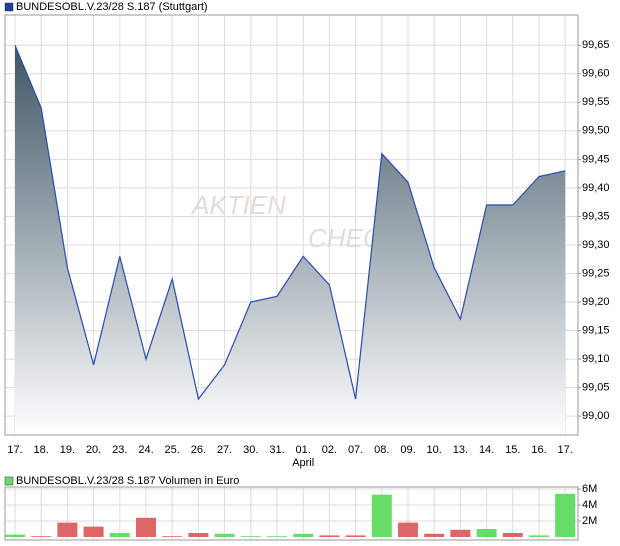 Image resolution: width=620 pixels, height=546 pixels. I want to click on watermark: AKTIEN, so click(238, 205).